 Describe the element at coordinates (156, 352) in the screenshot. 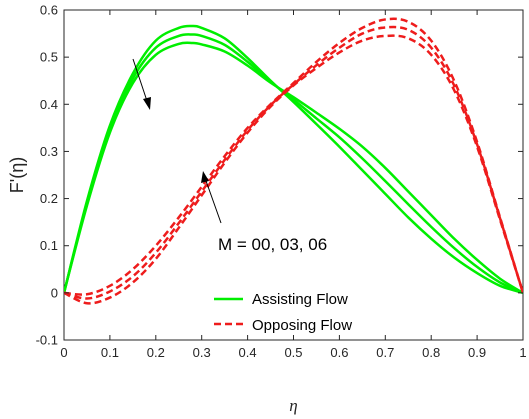

I see `x-tick-label: 0.2` at that location.